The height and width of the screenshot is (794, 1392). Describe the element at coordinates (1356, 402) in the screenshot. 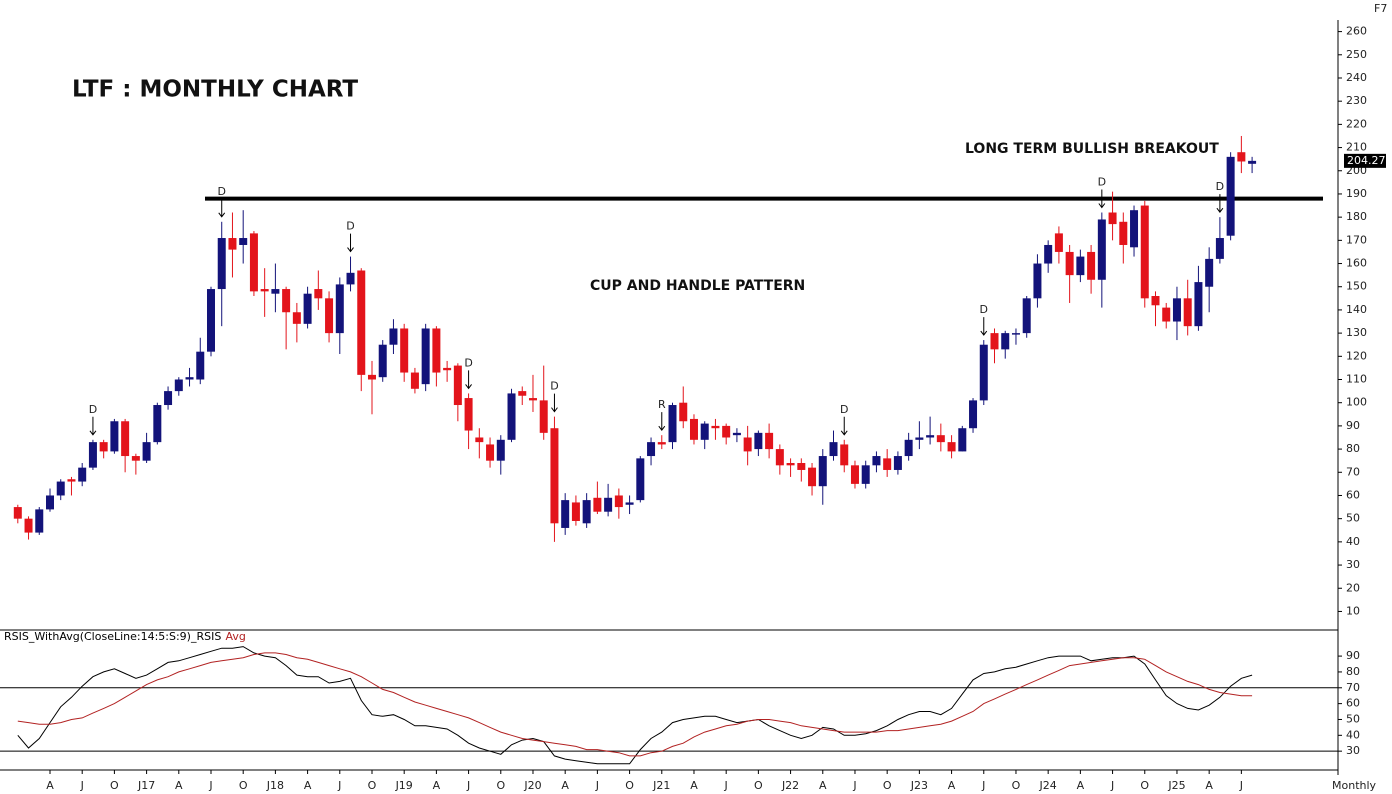

I see `y-tick-label: 100` at that location.